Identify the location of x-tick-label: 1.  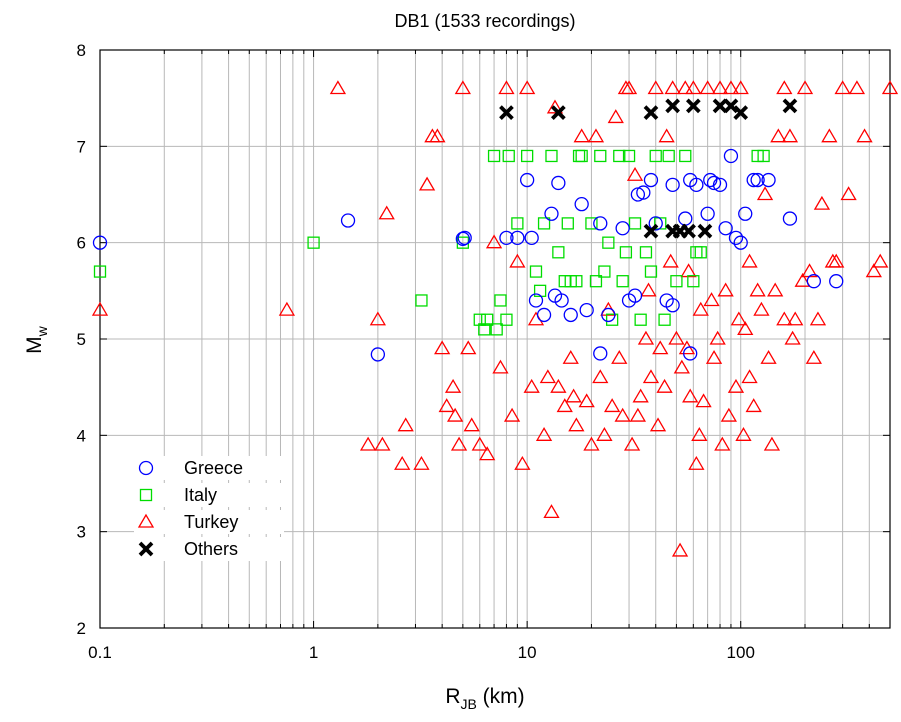
(313, 652).